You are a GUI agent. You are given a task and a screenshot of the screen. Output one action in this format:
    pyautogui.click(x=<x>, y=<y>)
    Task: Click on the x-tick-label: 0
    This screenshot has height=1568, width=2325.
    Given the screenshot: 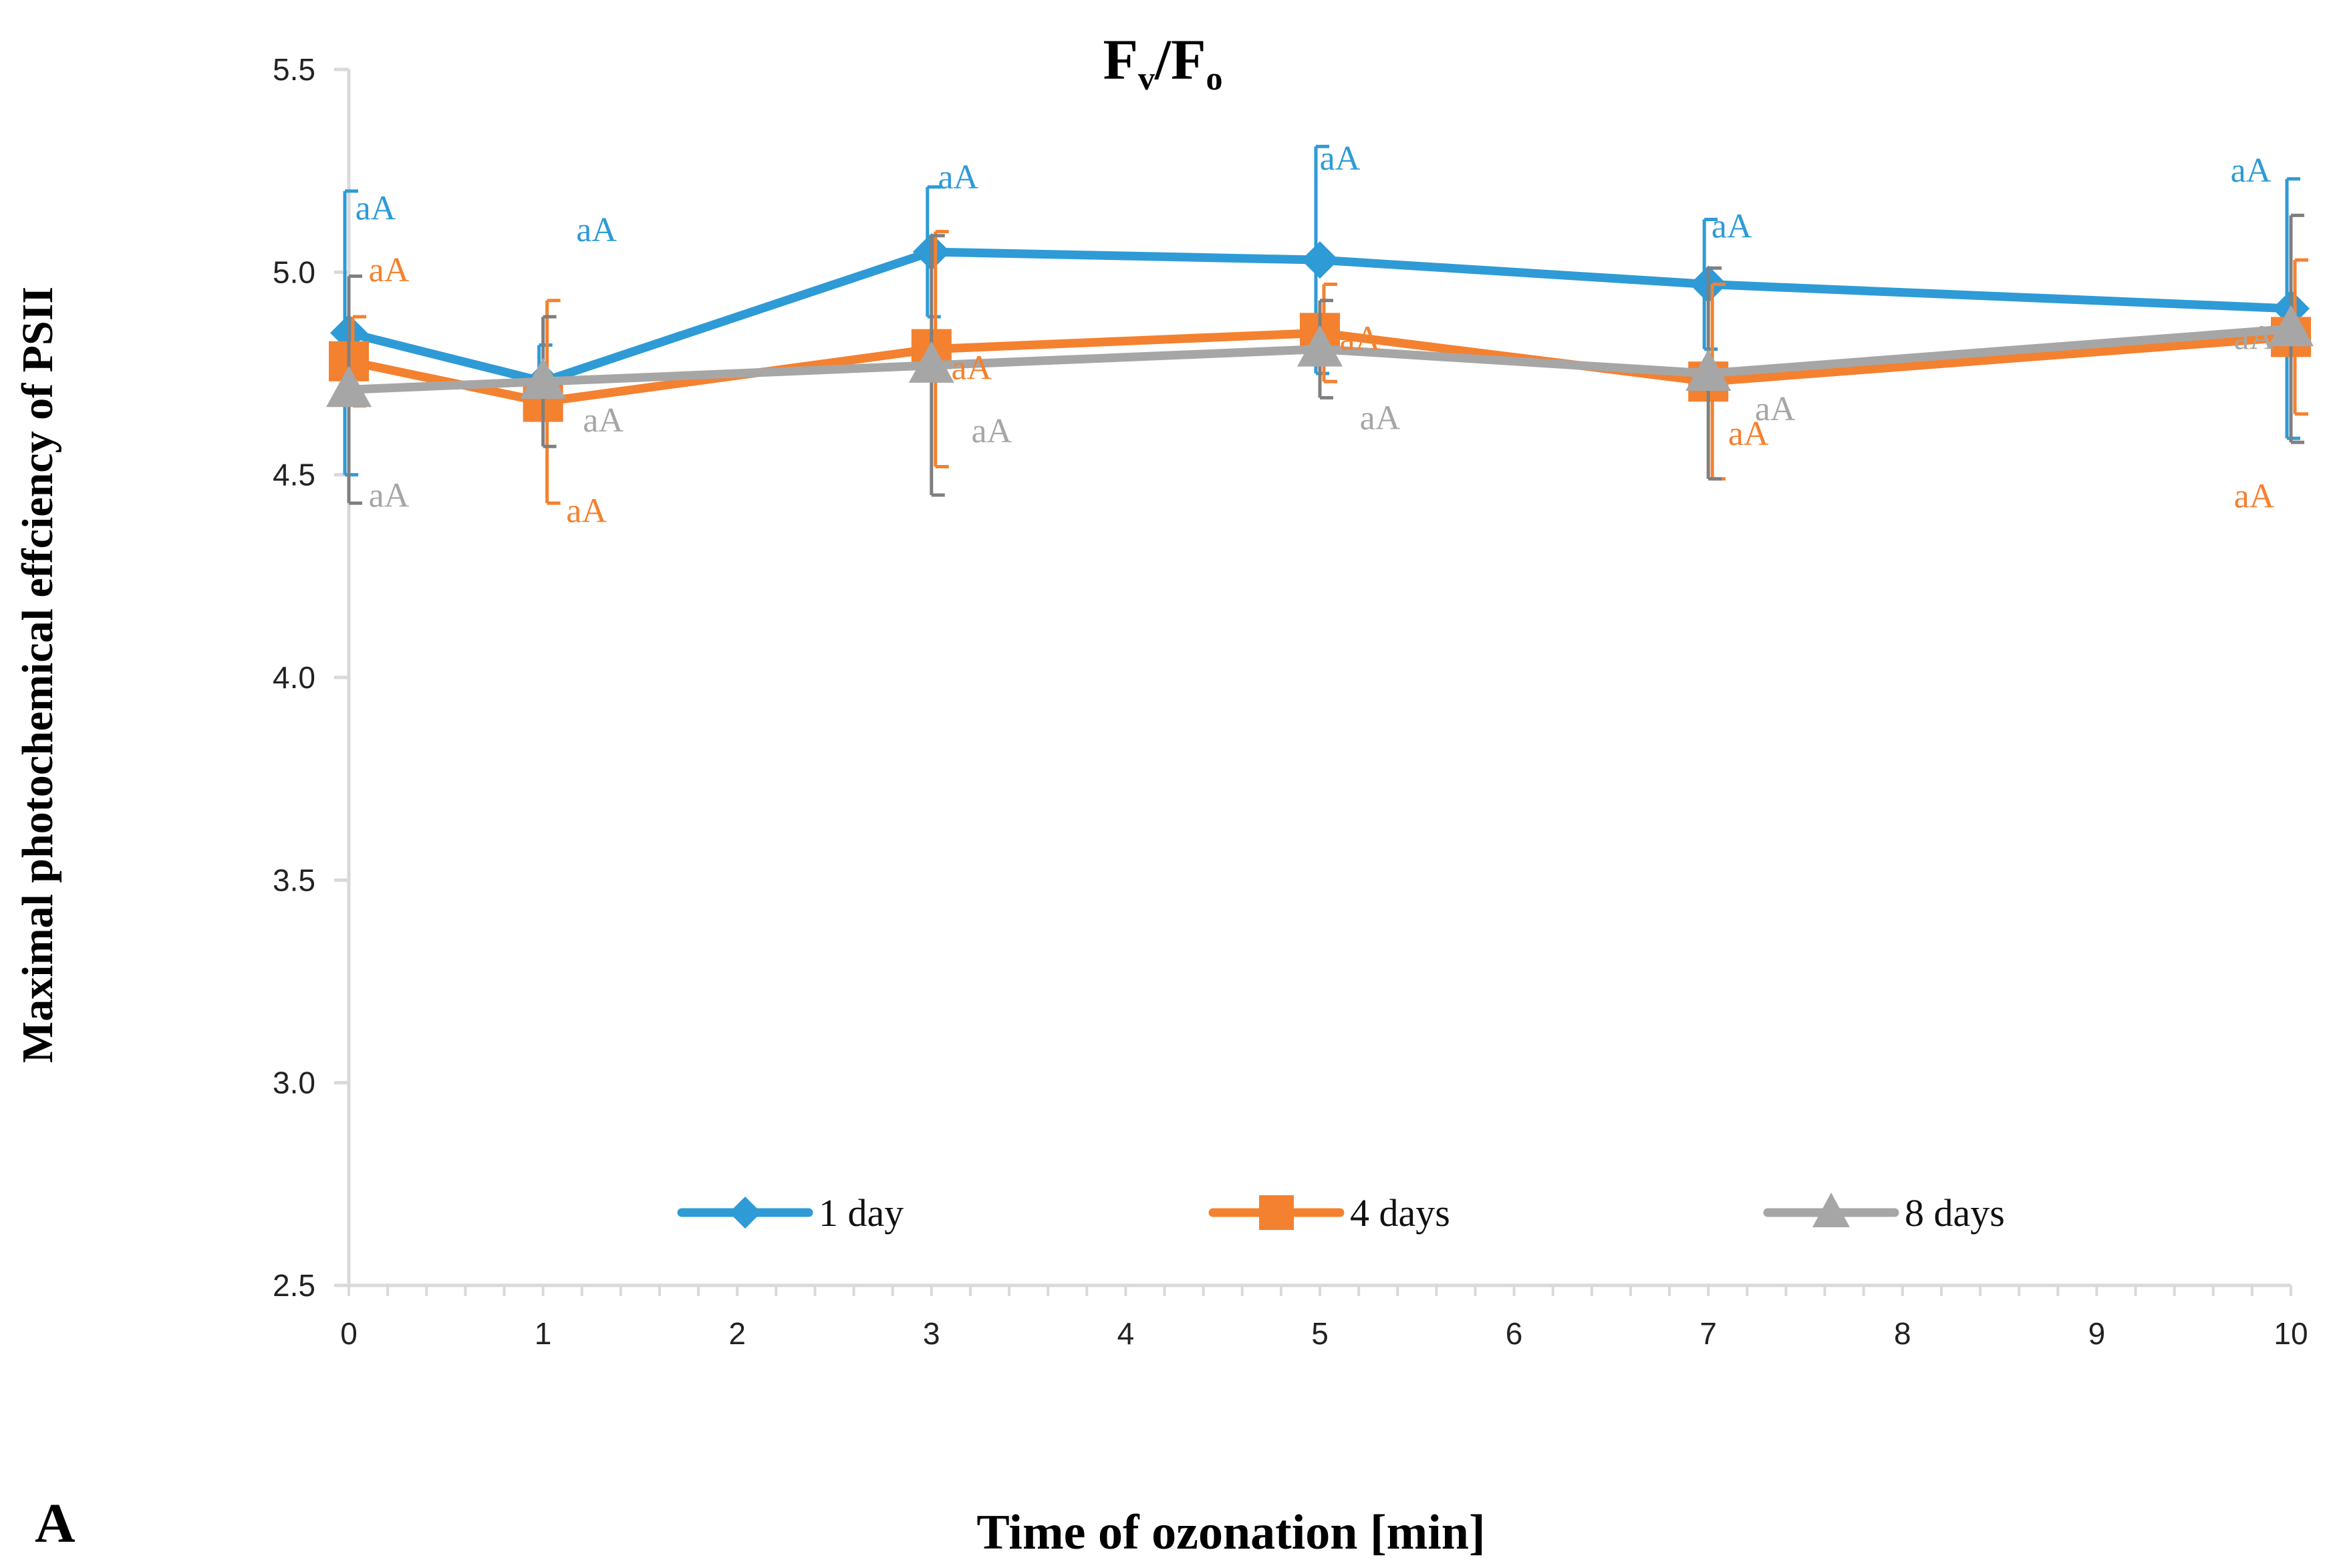 What is the action you would take?
    pyautogui.click(x=349, y=1333)
    